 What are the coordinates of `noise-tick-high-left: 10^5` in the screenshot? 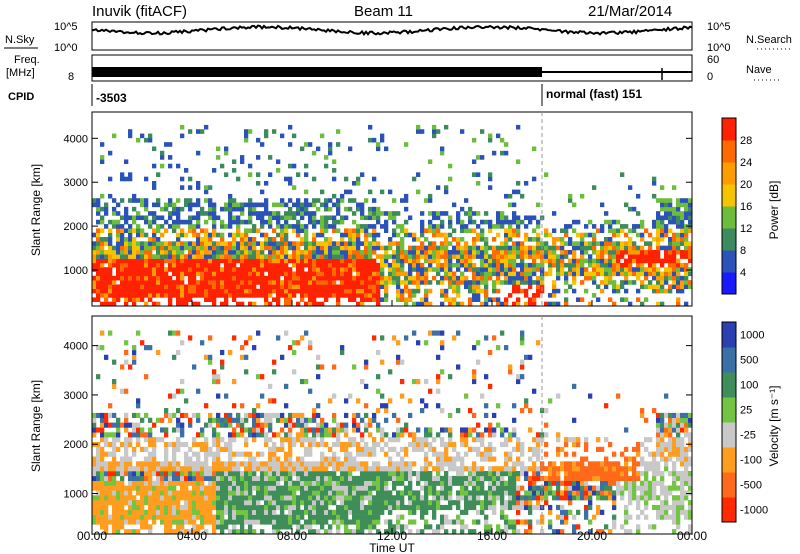 It's located at (66, 27).